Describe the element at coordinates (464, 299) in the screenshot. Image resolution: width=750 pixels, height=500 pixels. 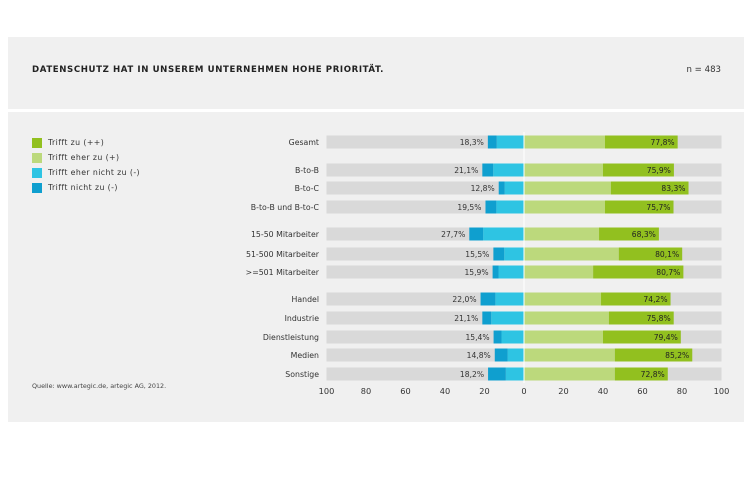
I see `negative-total-label: 22,0%` at that location.